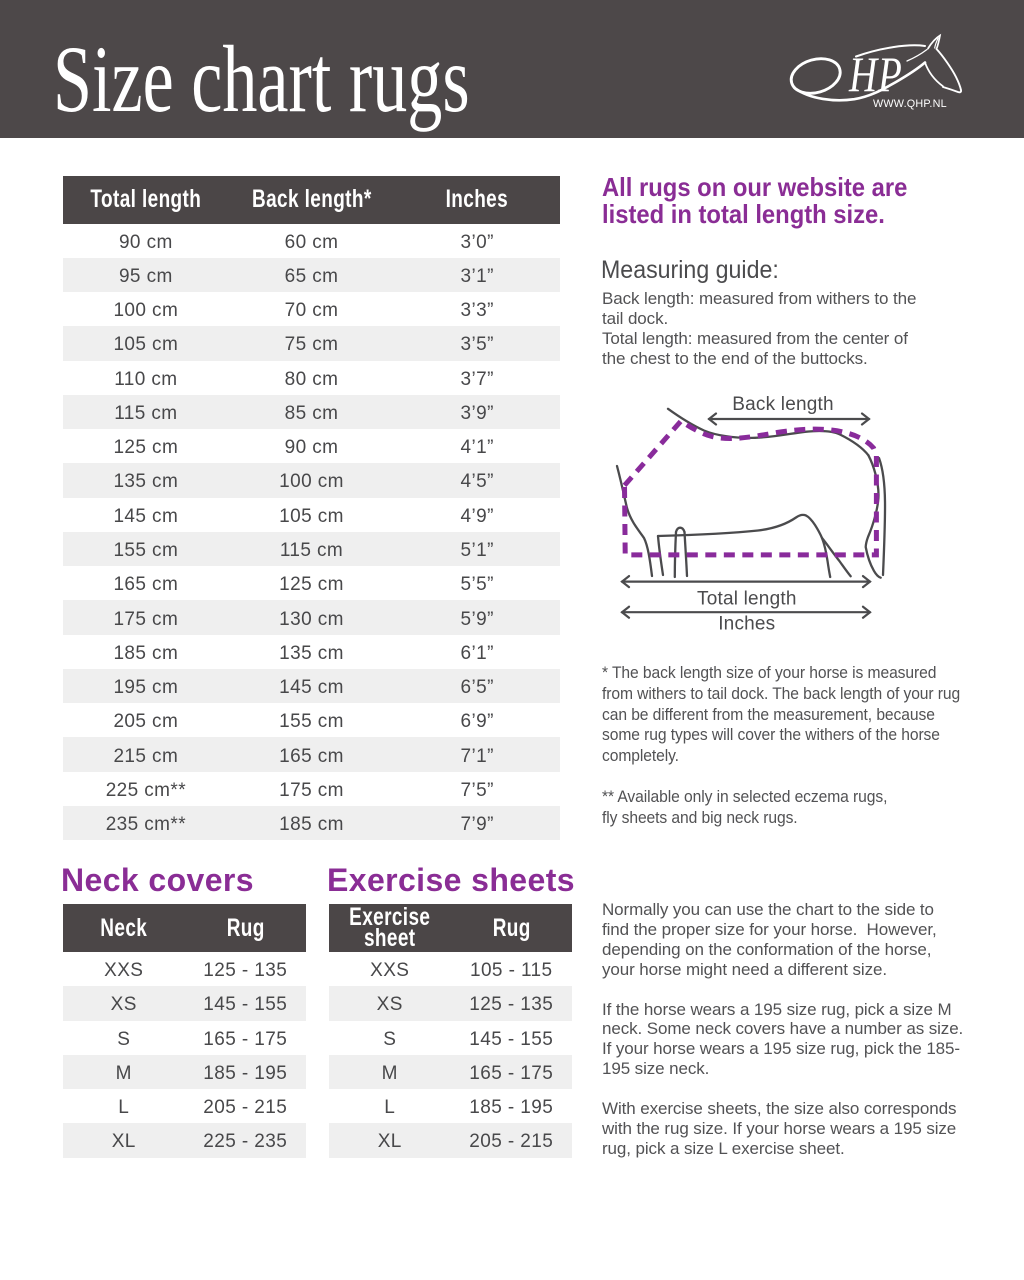  What do you see at coordinates (746, 624) in the screenshot?
I see `svg-text: Inches` at bounding box center [746, 624].